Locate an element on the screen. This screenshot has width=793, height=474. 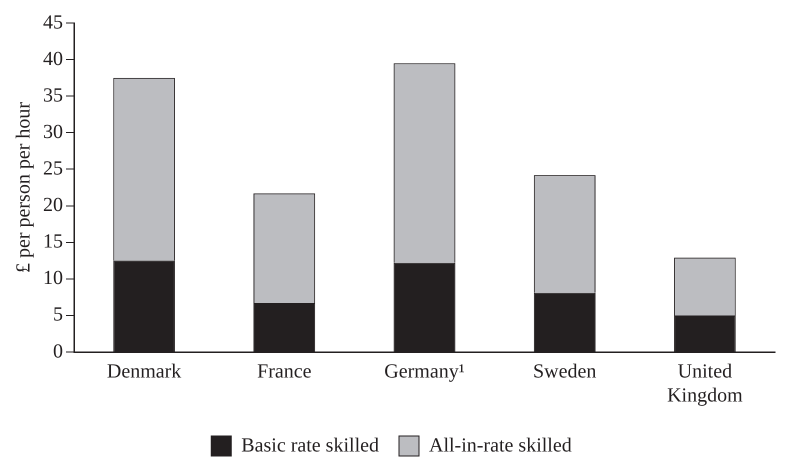
x-tick-label: Denmark is located at coordinates (144, 371).